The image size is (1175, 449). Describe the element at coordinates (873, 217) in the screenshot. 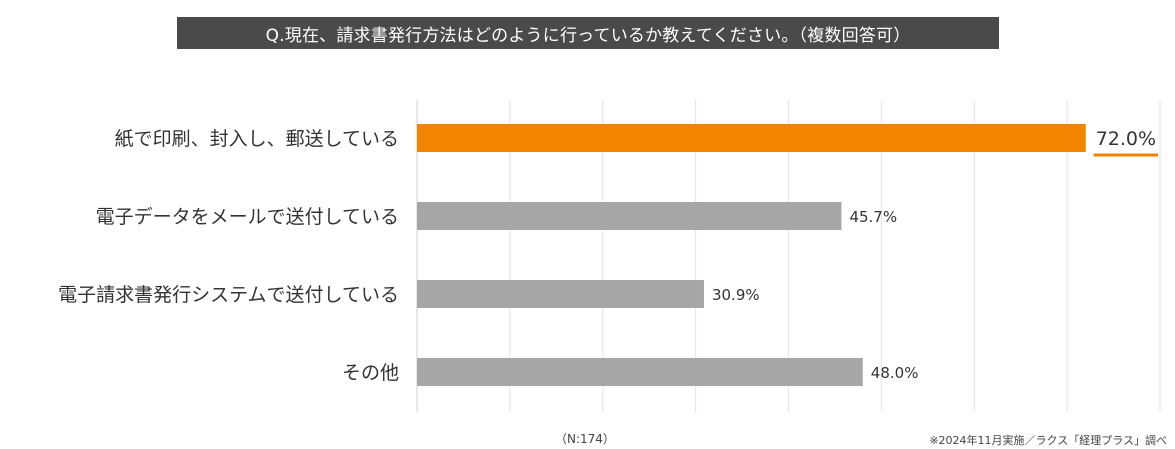

I see `data-label: 45.7%` at that location.